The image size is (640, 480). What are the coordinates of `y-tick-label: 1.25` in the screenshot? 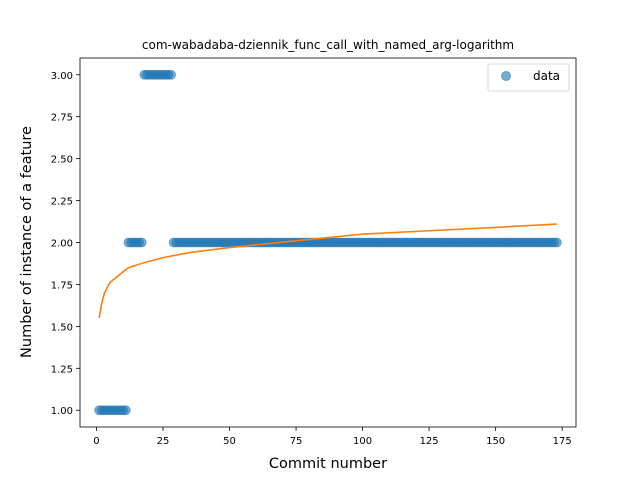 It's located at (62, 369).